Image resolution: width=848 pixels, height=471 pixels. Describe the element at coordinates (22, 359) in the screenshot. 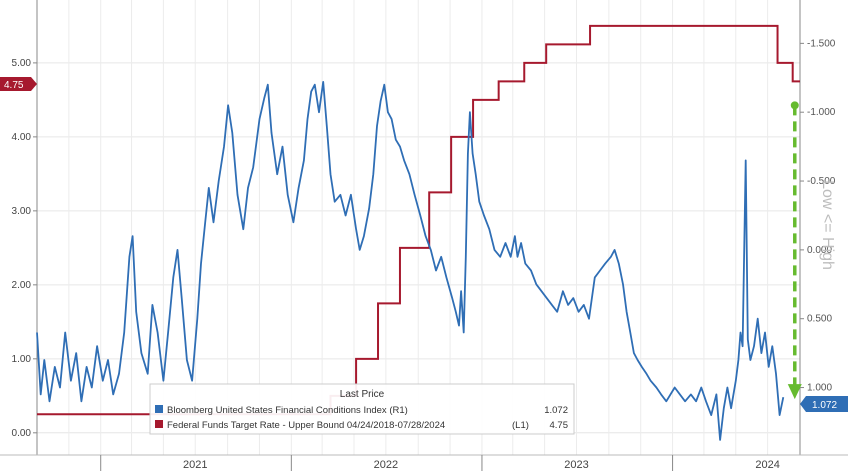

I see `left-tick-label-1: 1.00` at that location.